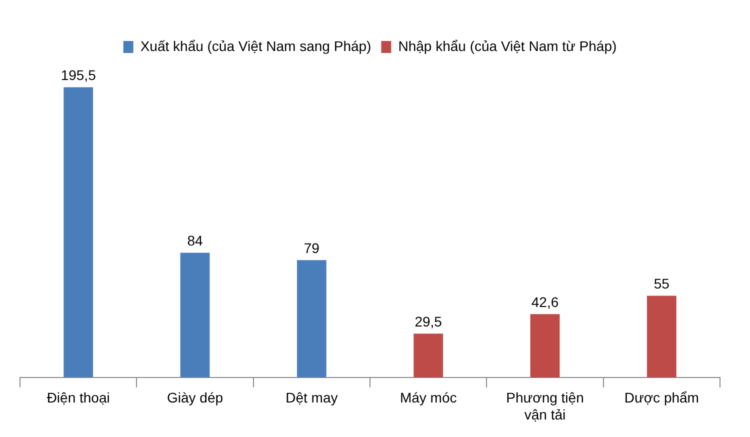 The height and width of the screenshot is (437, 750). What do you see at coordinates (545, 406) in the screenshot?
I see `x-tick-label: Phương tiện vận tải` at bounding box center [545, 406].